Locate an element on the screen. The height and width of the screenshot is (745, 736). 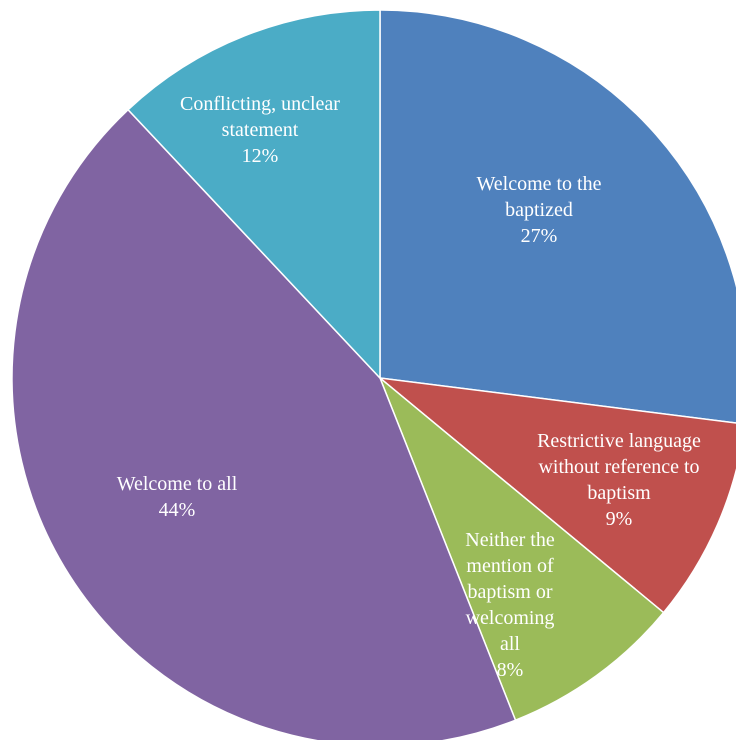
data-label-5: Conflicting, unclear statement 12% is located at coordinates (260, 130).